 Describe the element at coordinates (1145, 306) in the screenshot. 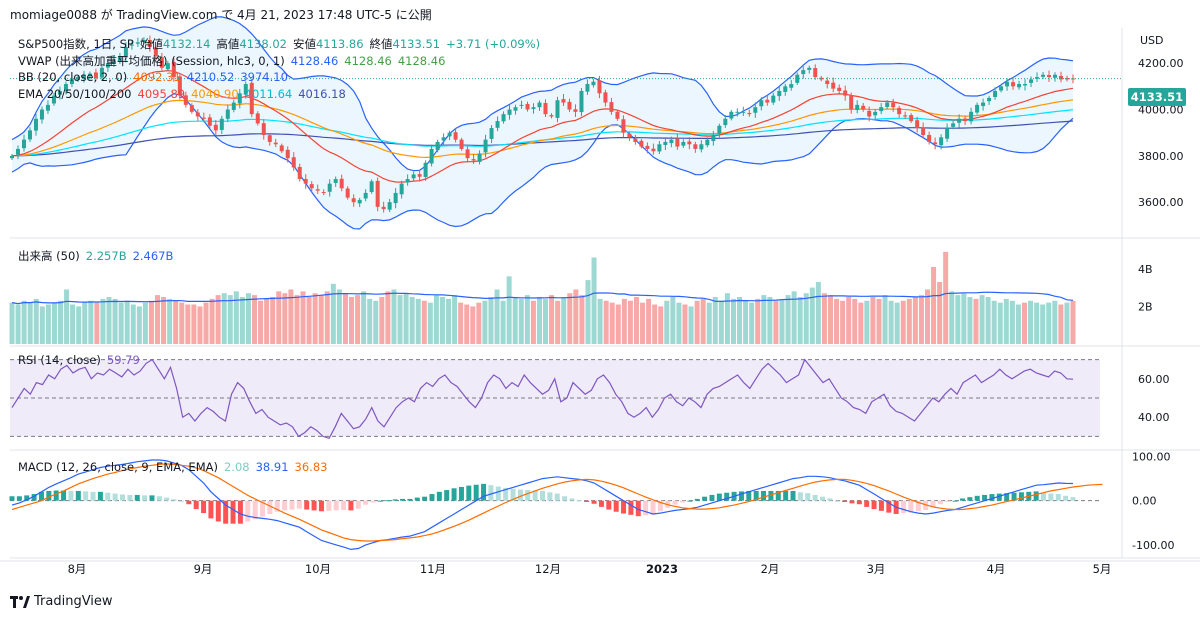

I see `volume-axis-tick: 2B` at that location.